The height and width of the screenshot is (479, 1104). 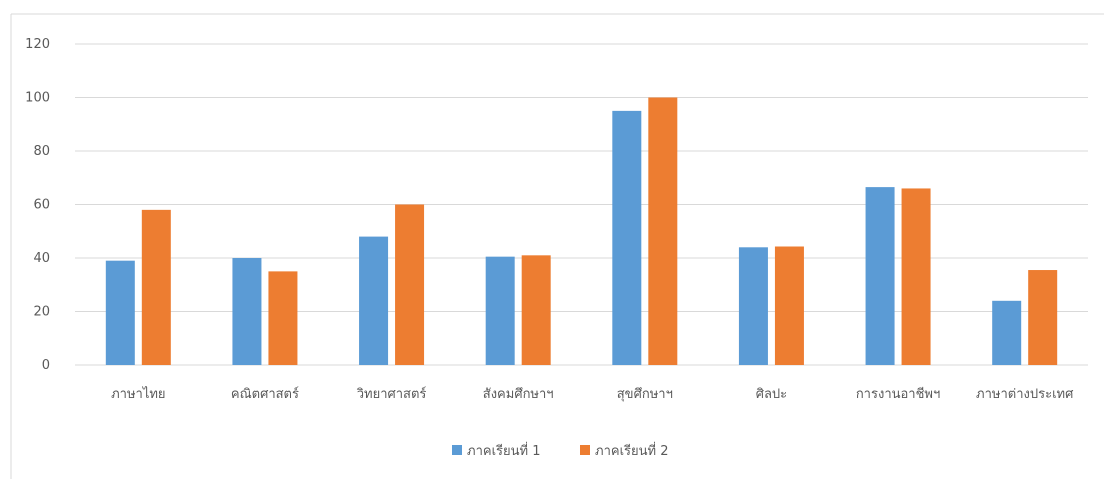 What do you see at coordinates (771, 394) in the screenshot?
I see `x-tick-label: ศิลปะ` at bounding box center [771, 394].